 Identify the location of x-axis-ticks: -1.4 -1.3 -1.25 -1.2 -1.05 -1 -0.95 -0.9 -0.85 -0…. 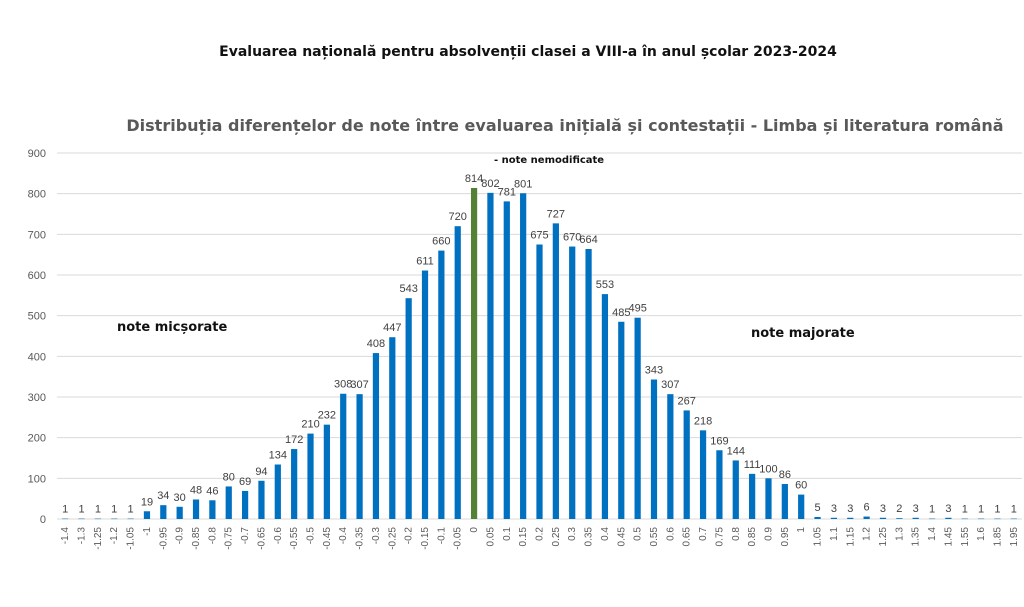
(540, 538).